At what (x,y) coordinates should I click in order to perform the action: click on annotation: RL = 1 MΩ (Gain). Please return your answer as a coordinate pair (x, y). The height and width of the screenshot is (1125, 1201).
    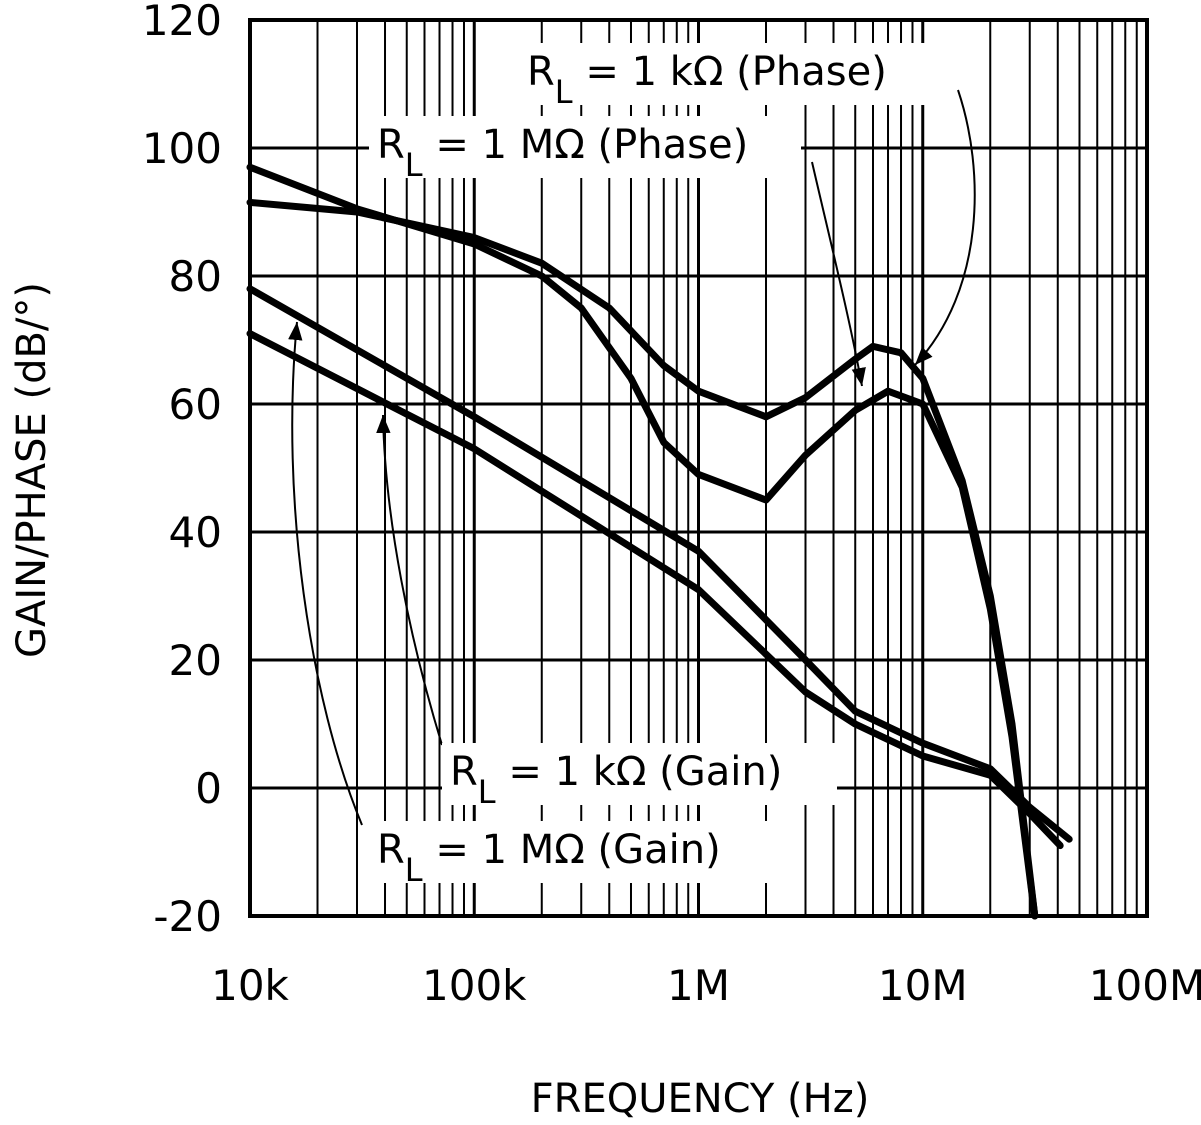
    Looking at the image, I should click on (549, 858).